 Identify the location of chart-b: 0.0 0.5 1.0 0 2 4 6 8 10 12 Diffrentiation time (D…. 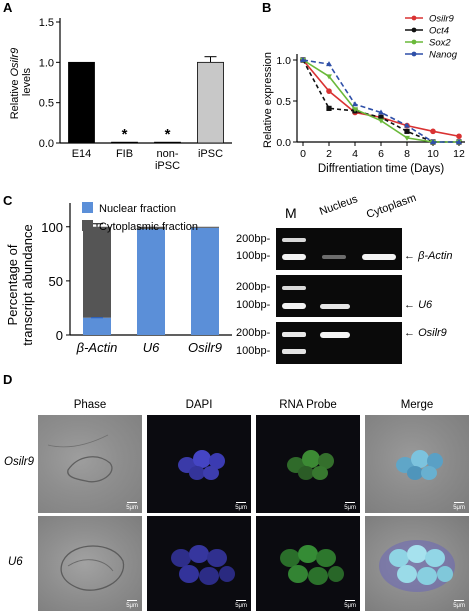
(363, 94).